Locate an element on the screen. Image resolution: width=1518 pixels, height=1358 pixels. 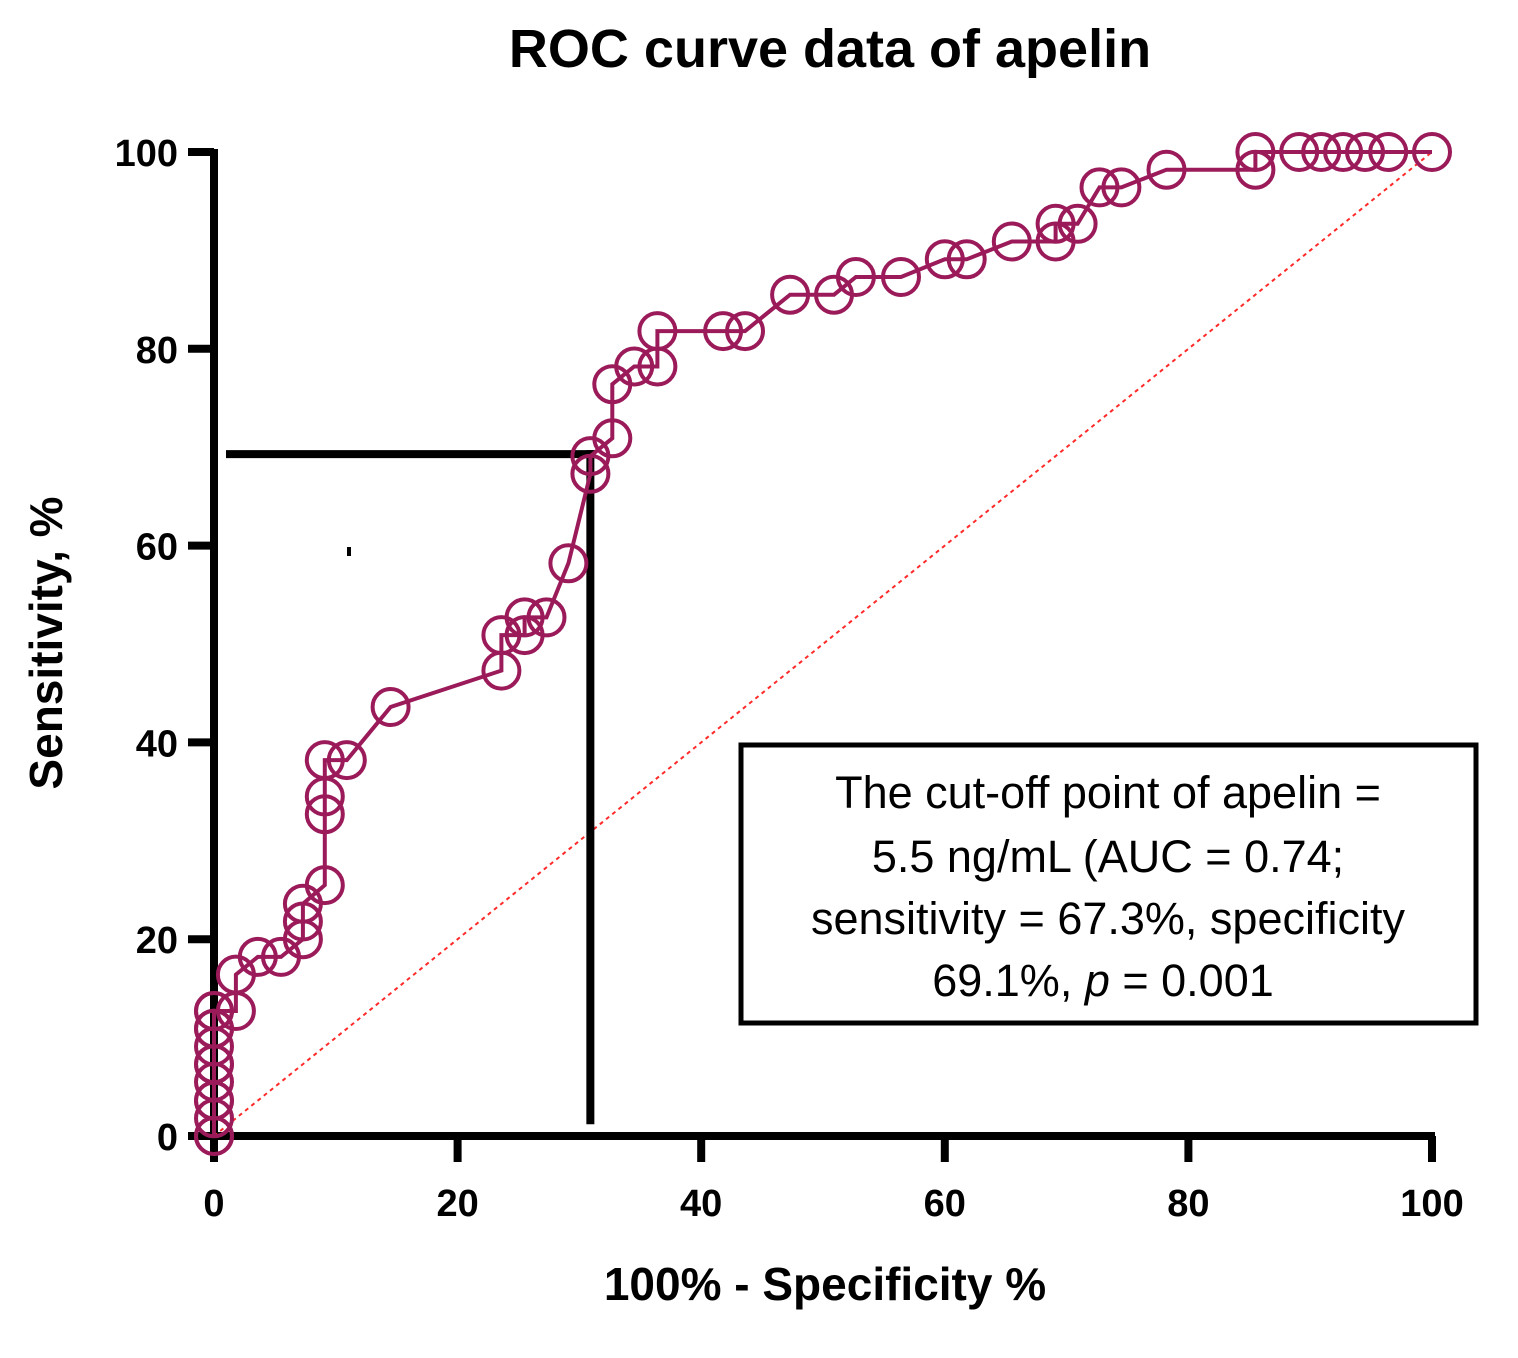
annotation-line-2: 5.5 ng/mL (AUC = 0.74; is located at coordinates (1108, 856).